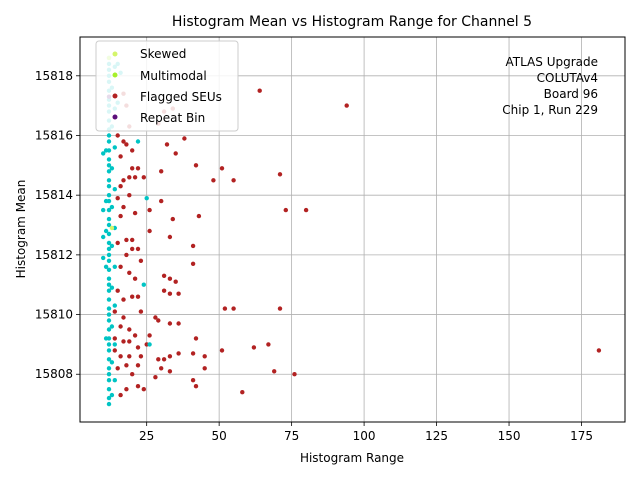 The image size is (640, 480). I want to click on x-axis-label: Histogram Range, so click(352, 458).